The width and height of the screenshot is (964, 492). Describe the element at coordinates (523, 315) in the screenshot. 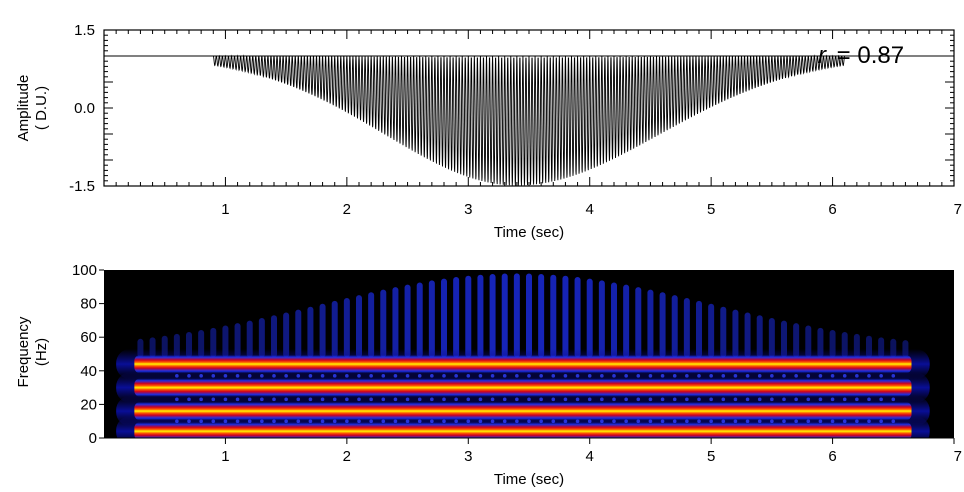

I see `spectrogram-harmonic-spikes` at that location.